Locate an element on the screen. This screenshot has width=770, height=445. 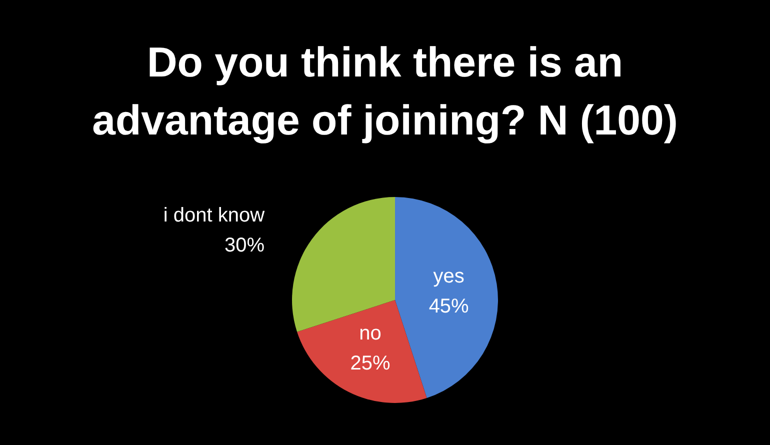
slice-label: no is located at coordinates (370, 333).